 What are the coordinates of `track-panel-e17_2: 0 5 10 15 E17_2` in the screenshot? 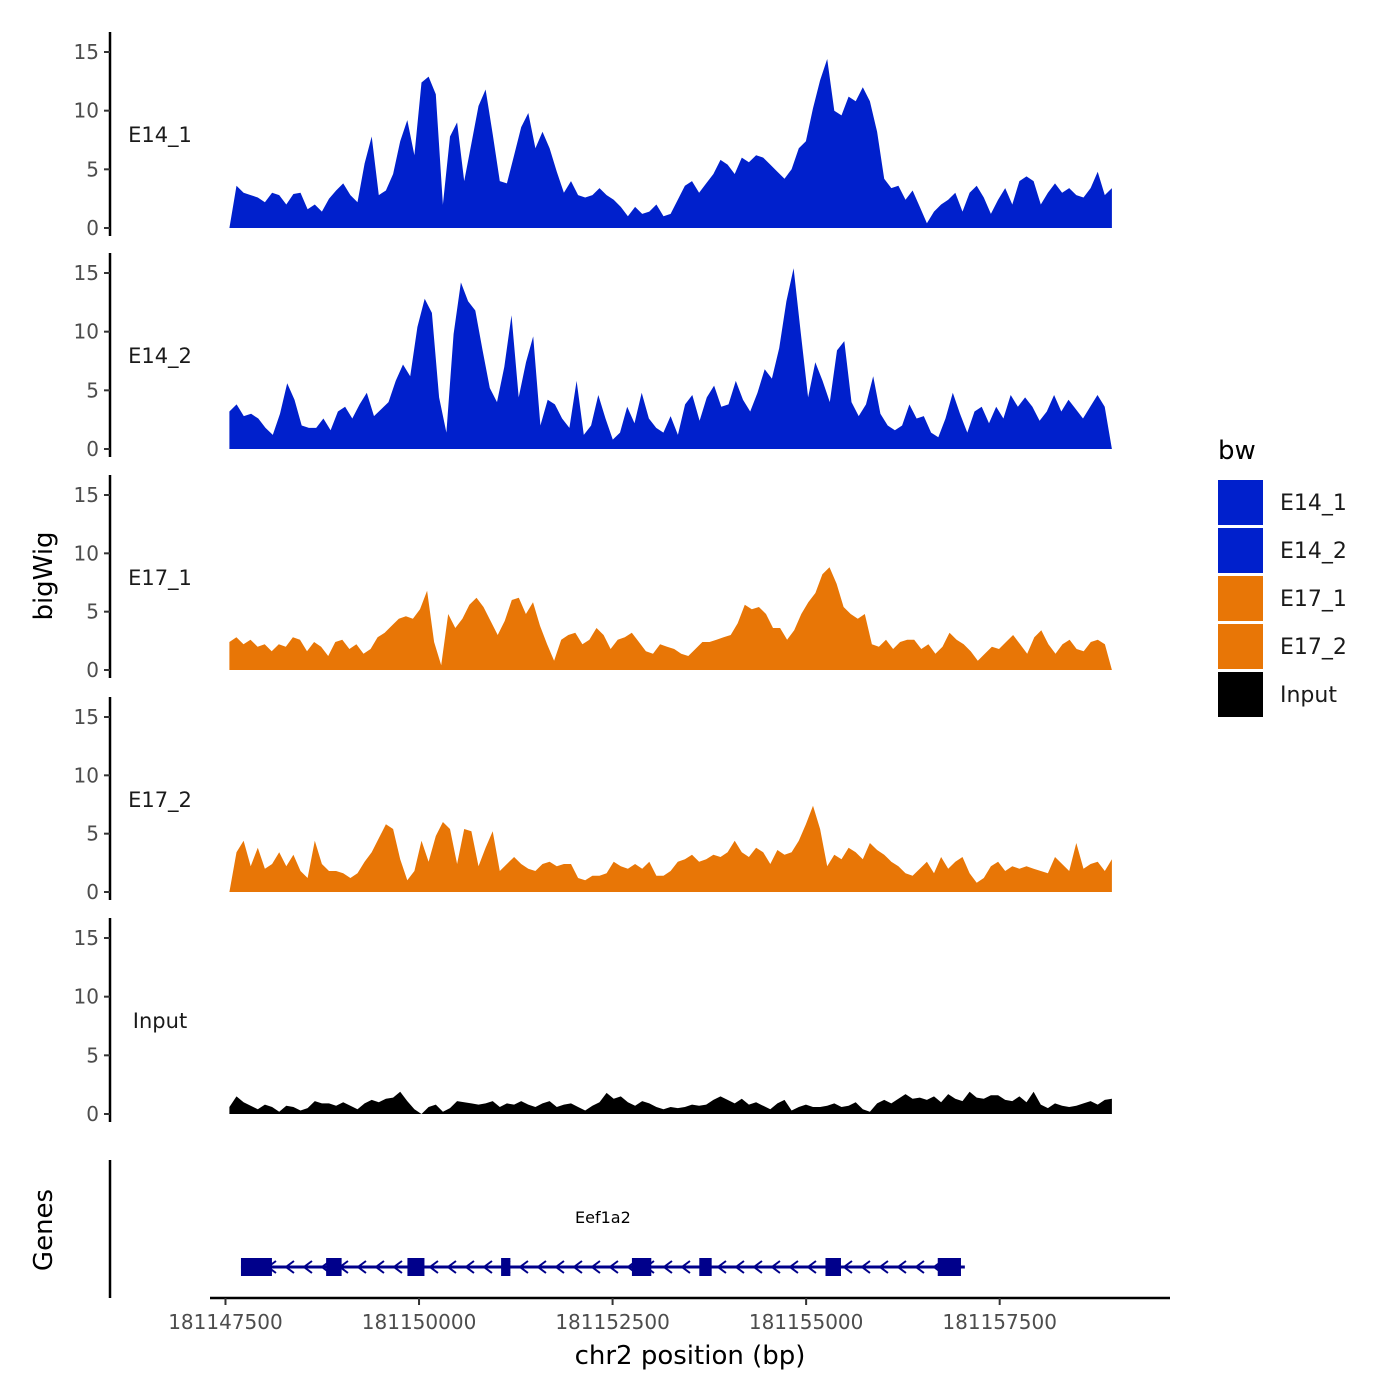 It's located at (593, 800).